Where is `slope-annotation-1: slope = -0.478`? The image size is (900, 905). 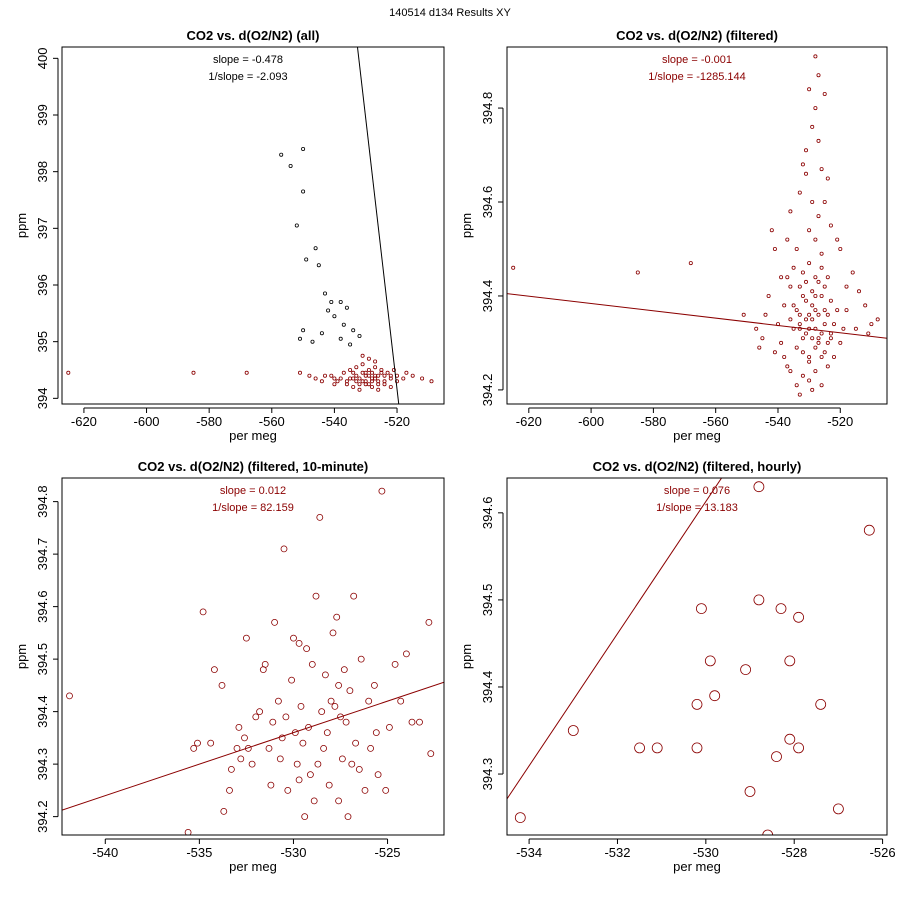
slope-annotation-1: slope = -0.478 is located at coordinates (248, 60).